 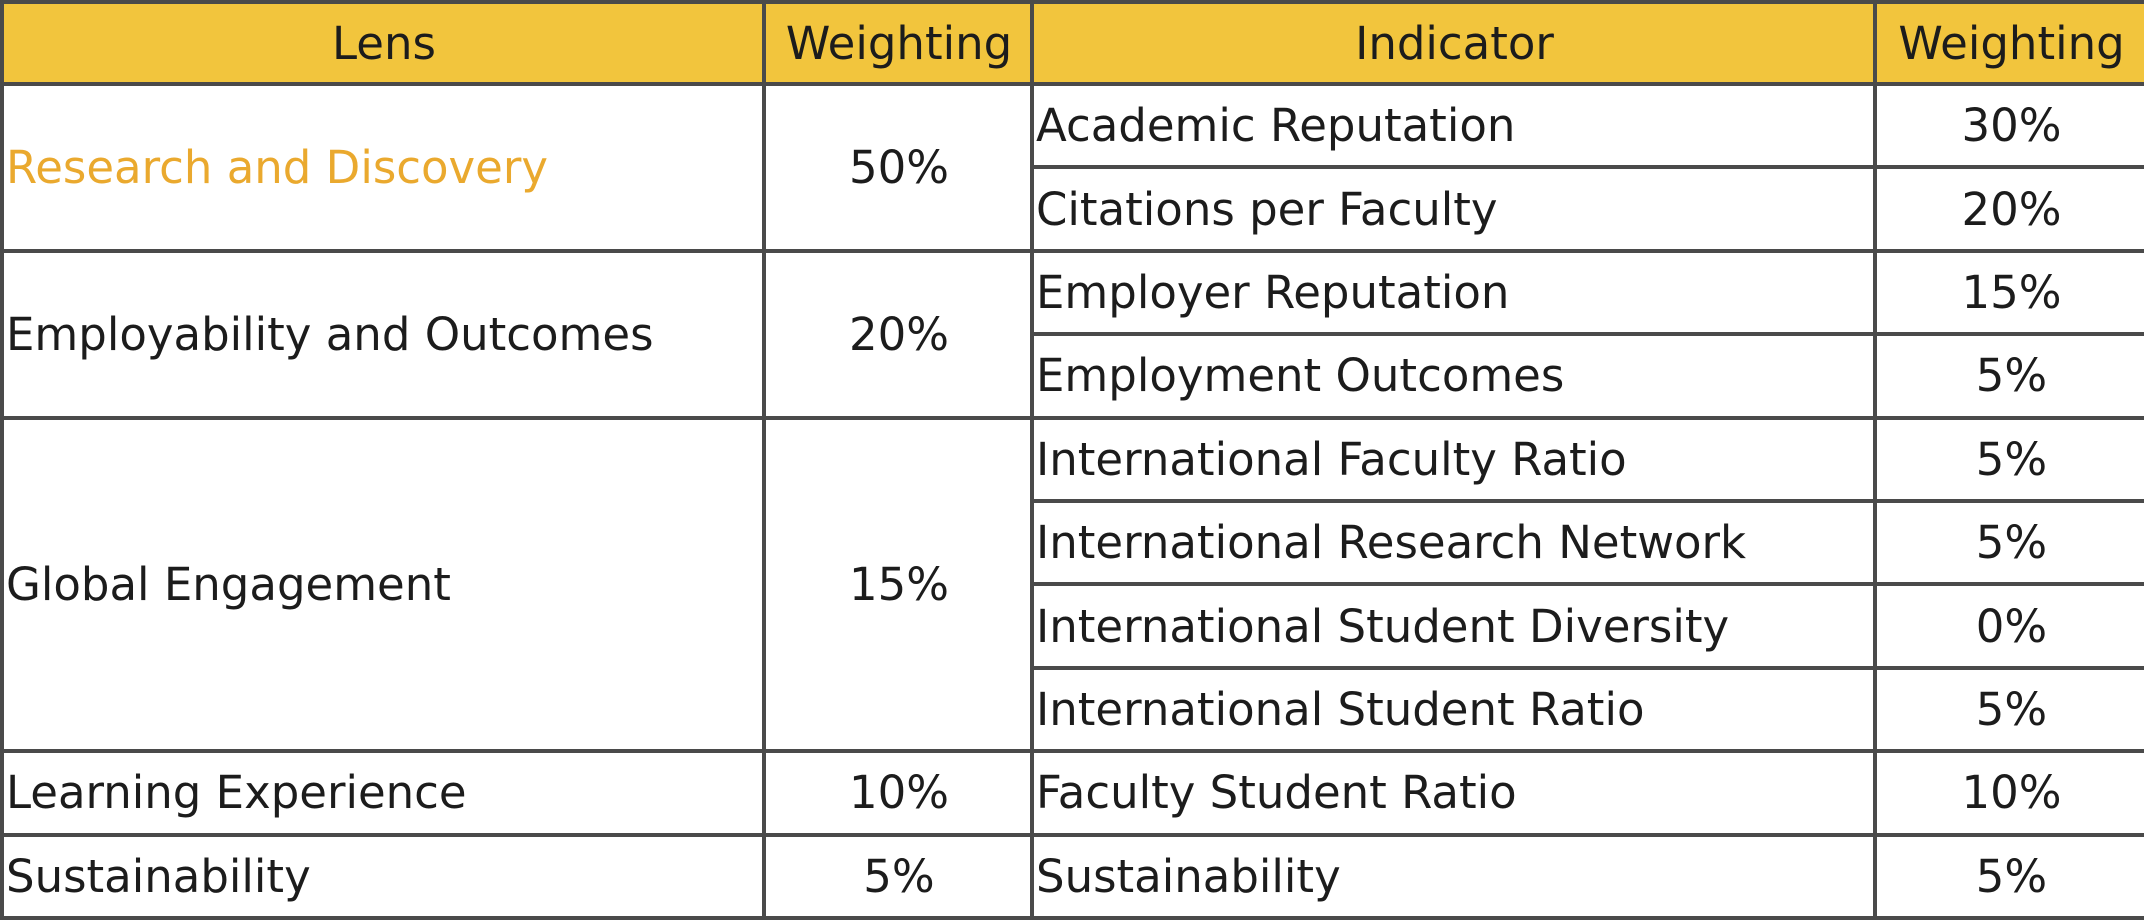 What do you see at coordinates (1453, 43) in the screenshot?
I see `indicator-column-header: Indicator` at bounding box center [1453, 43].